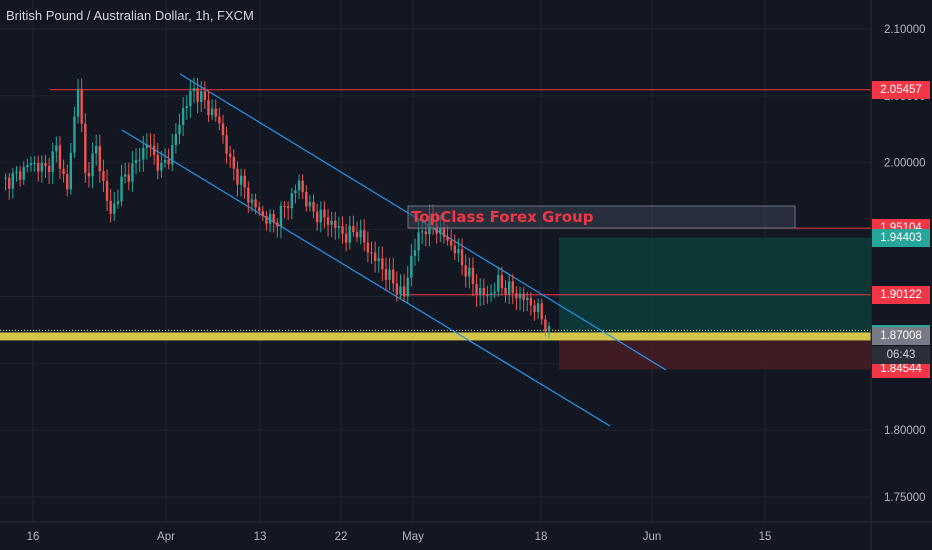  I want to click on annotation-rect, so click(601, 217).